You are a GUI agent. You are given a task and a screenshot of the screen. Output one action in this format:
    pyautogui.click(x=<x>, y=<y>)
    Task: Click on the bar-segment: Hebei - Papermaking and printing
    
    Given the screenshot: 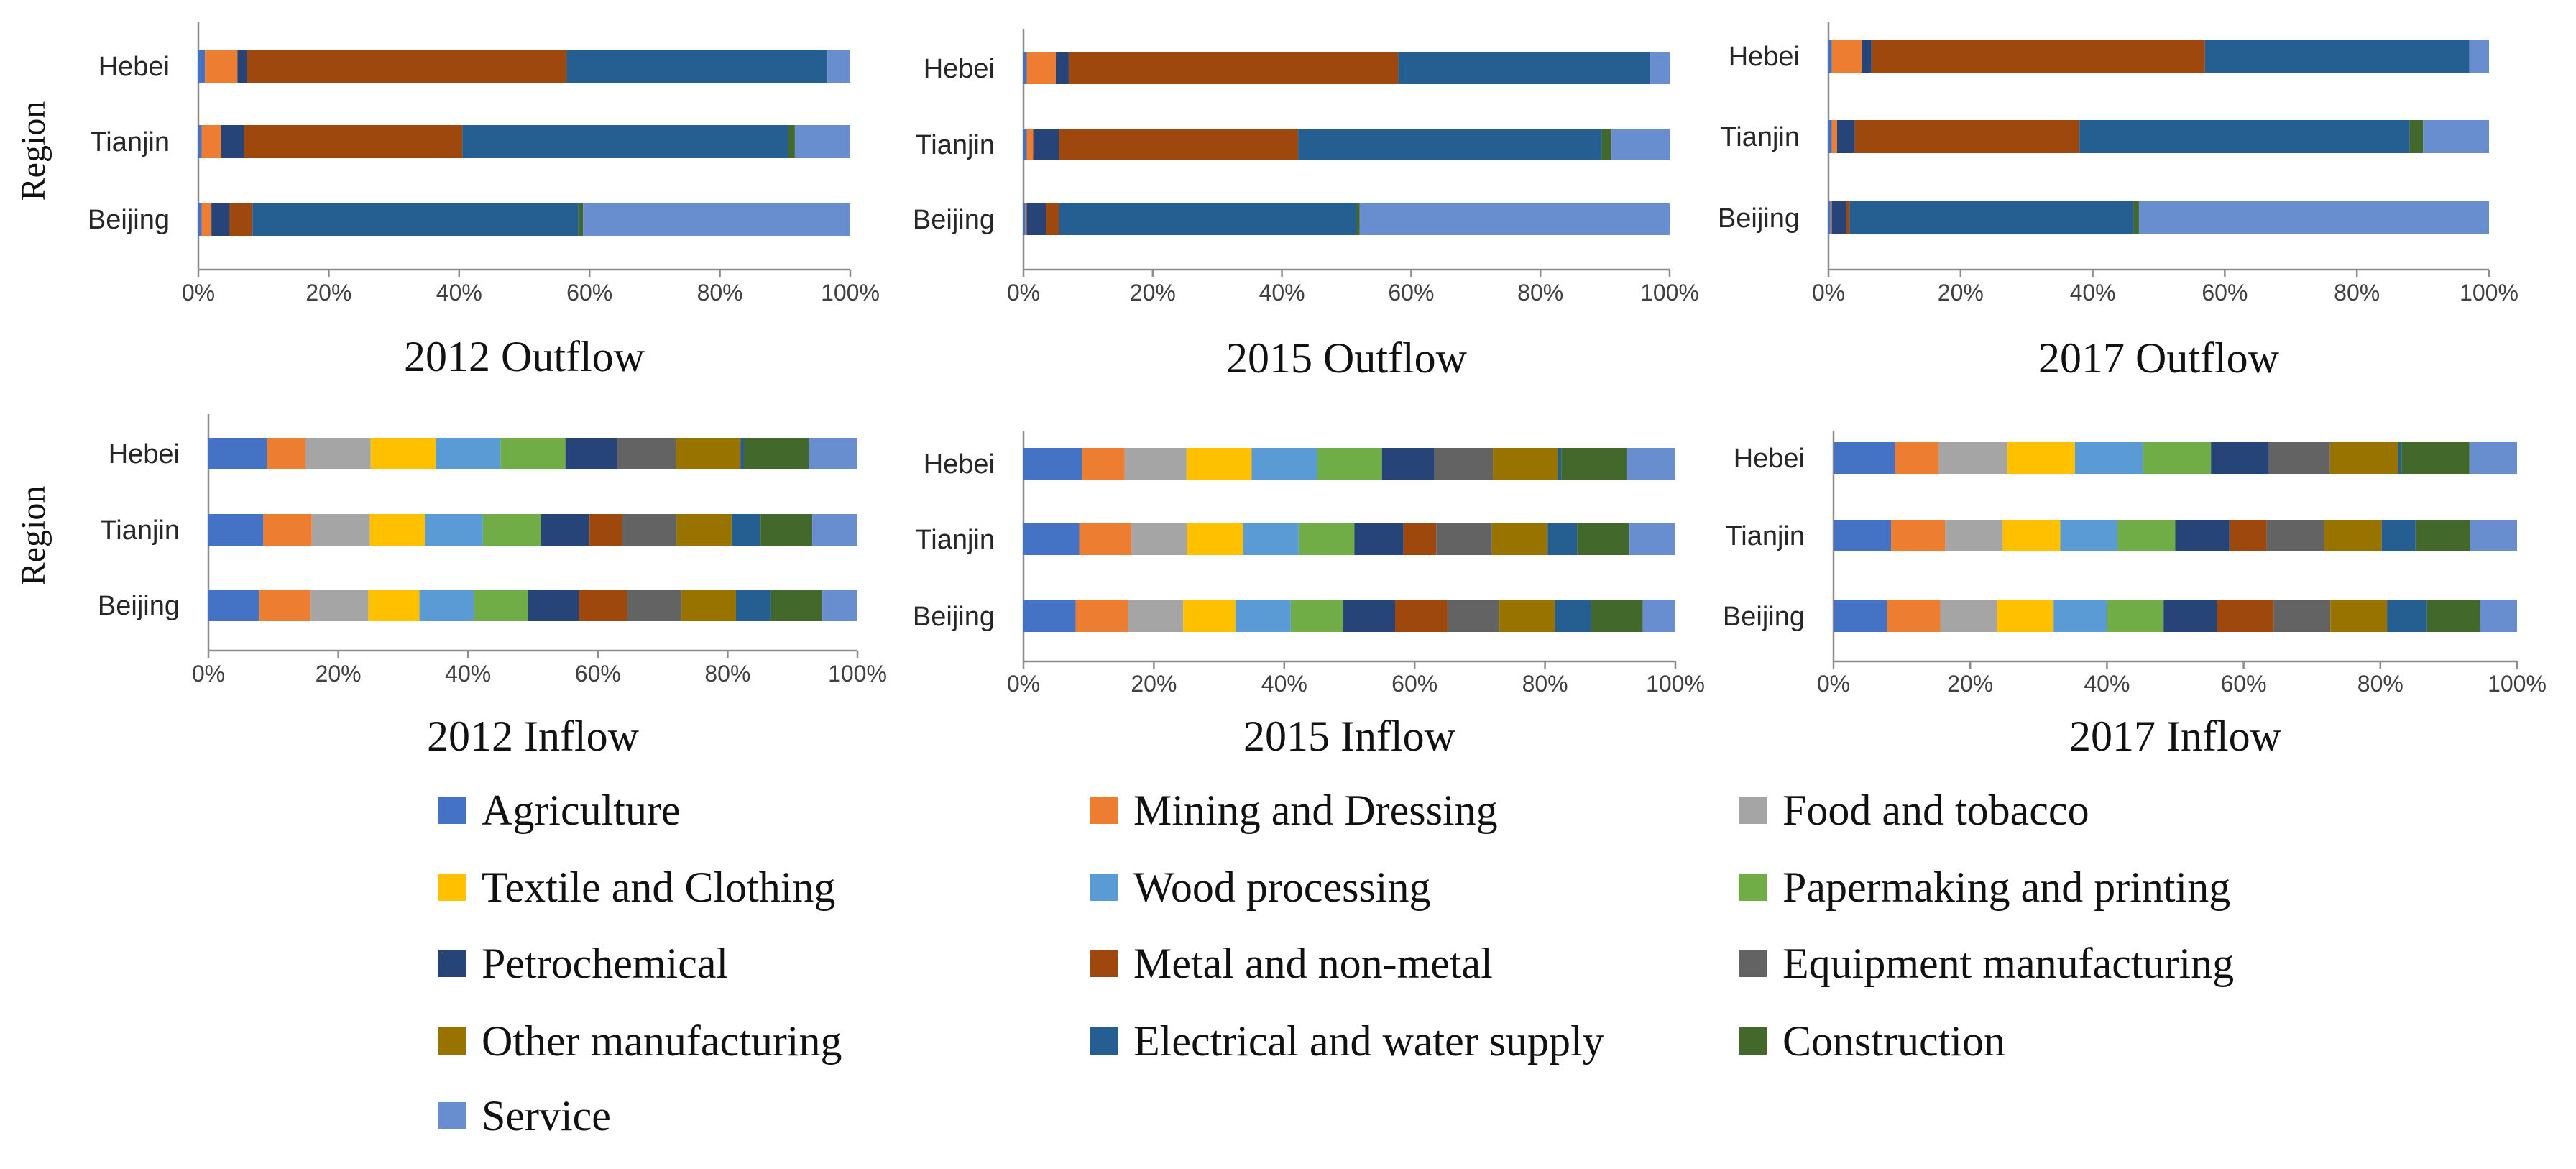 What is the action you would take?
    pyautogui.click(x=2177, y=458)
    